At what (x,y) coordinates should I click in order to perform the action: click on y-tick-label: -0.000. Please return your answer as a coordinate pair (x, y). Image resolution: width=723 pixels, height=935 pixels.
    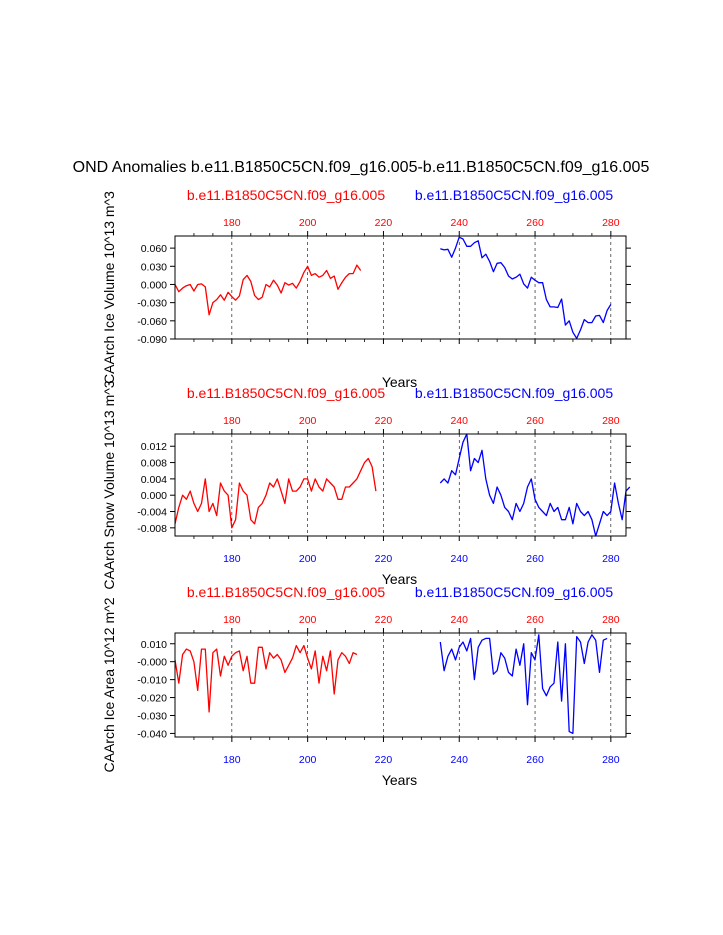
    Looking at the image, I should click on (152, 663).